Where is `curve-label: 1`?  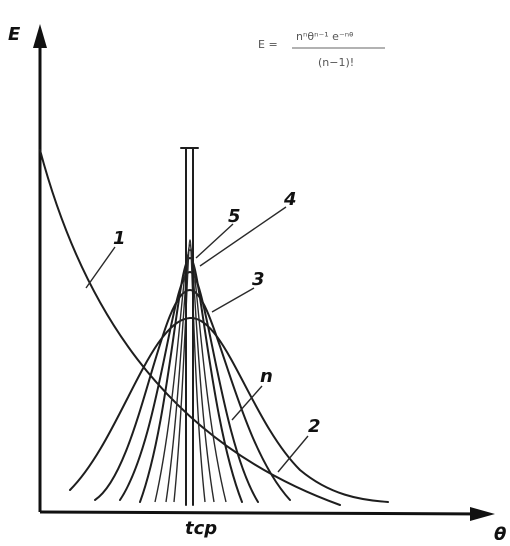
curve-label: 1 is located at coordinates (119, 238).